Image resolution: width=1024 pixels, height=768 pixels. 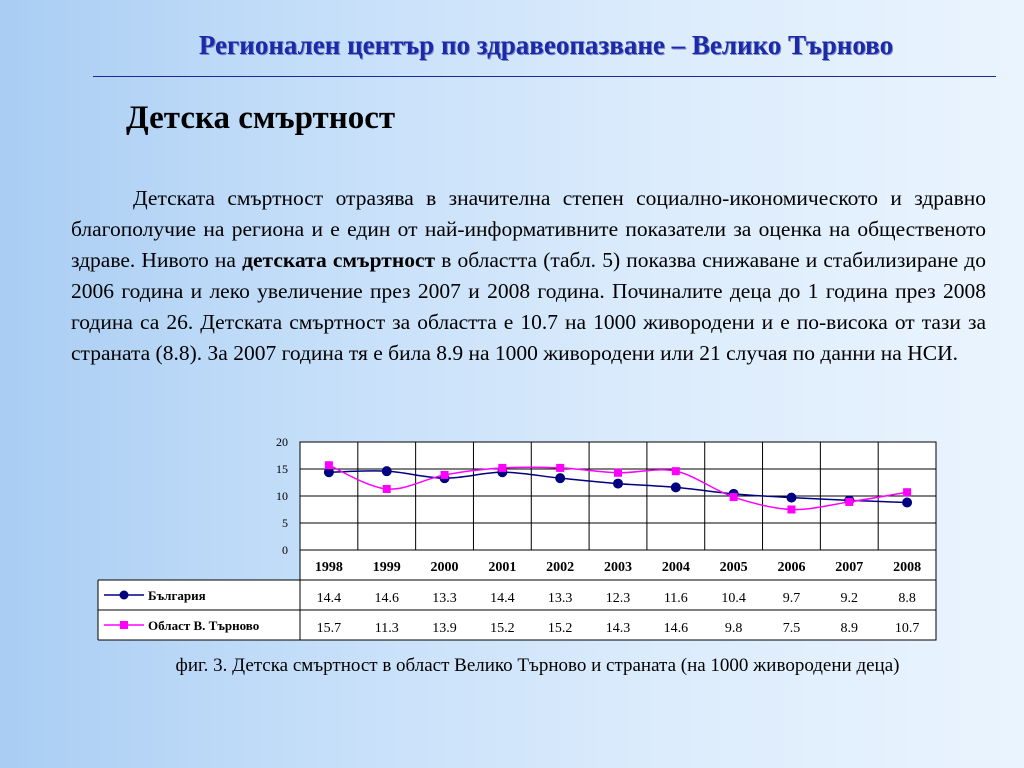 I want to click on data-label-1: 15.7, so click(x=329, y=628).